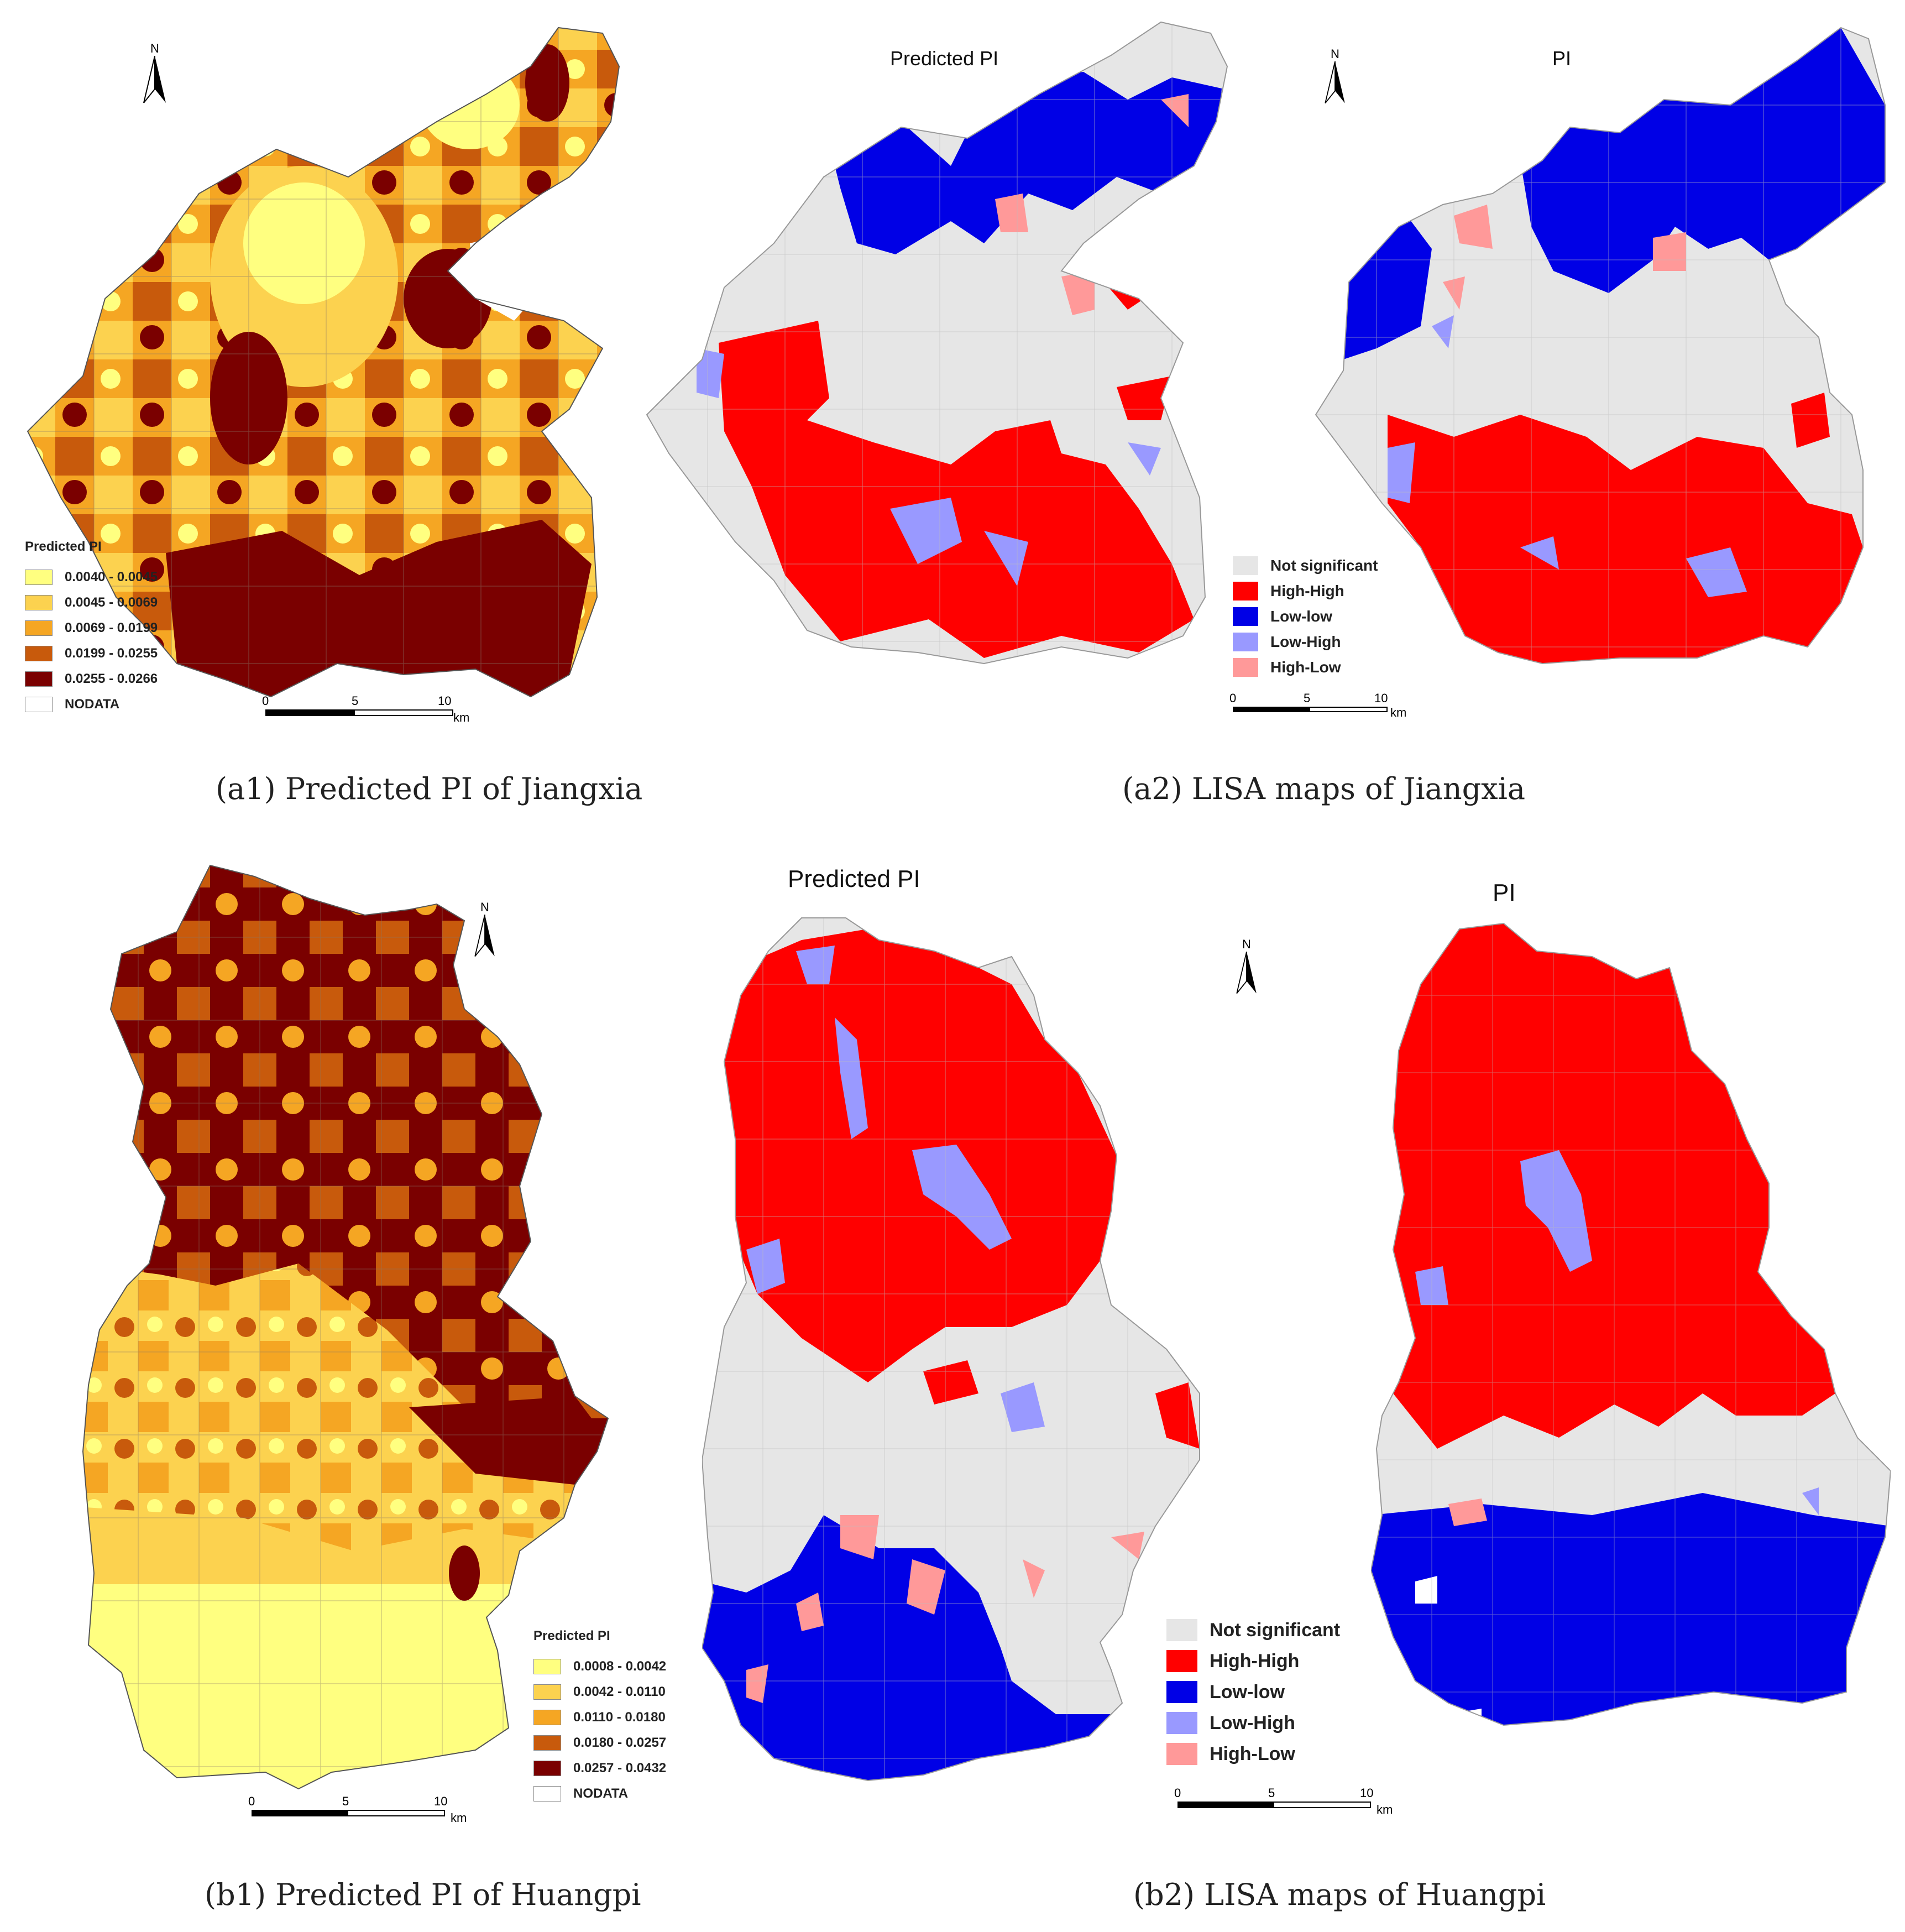 The image size is (1905, 1932). What do you see at coordinates (854, 879) in the screenshot?
I see `lisa-title-predicted-huangpi: Predicted PI` at bounding box center [854, 879].